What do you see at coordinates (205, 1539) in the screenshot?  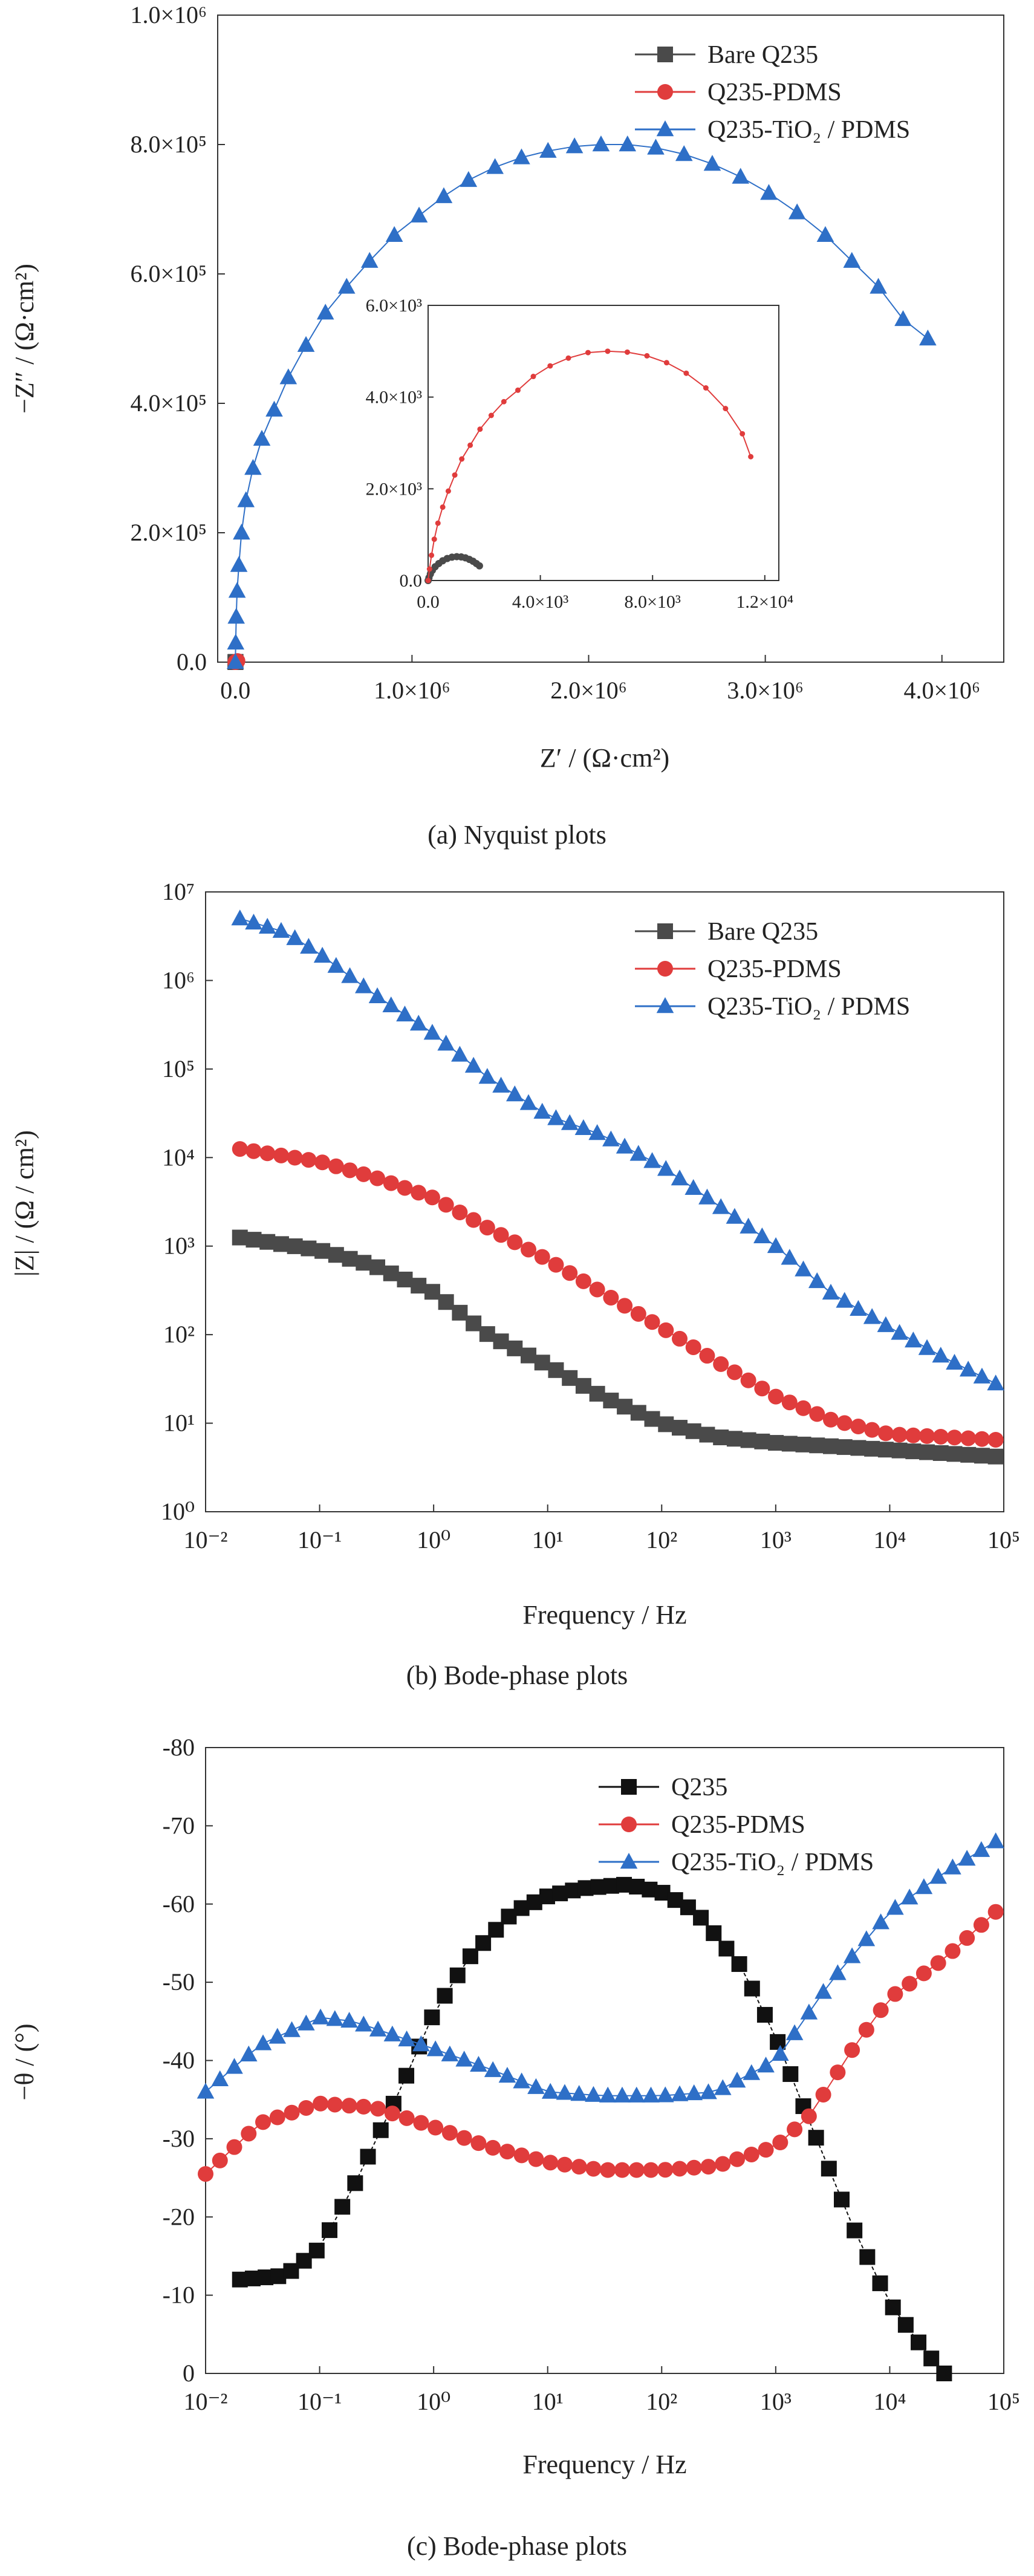 I see `x-tick-label: 10⁻²` at bounding box center [205, 1539].